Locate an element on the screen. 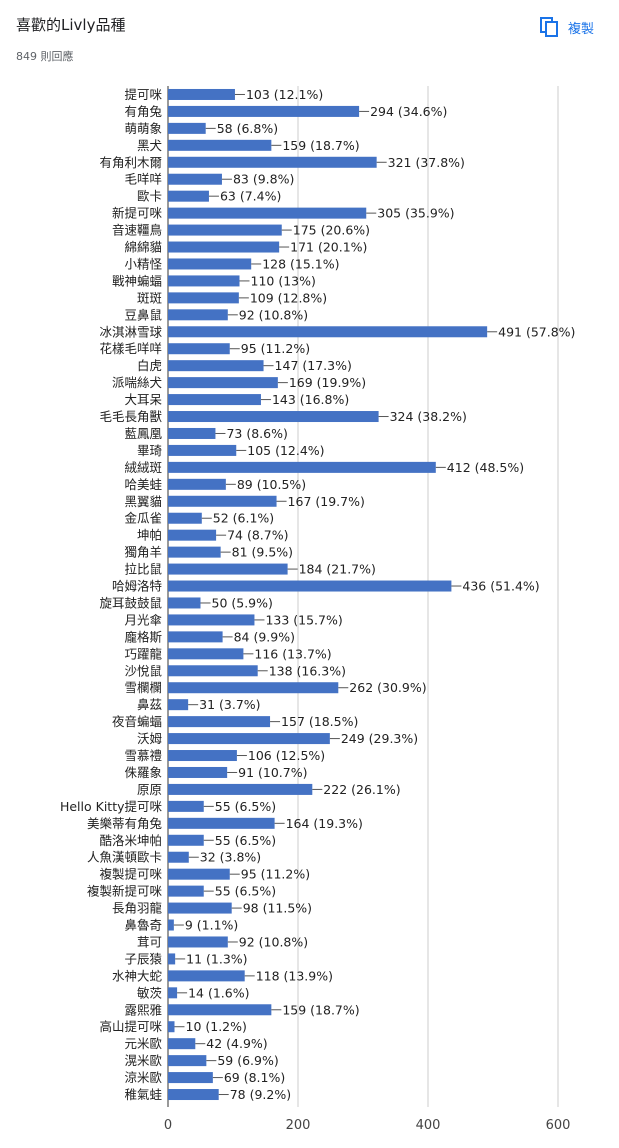 The image size is (619, 1148). value-label: 118 (13.9%) is located at coordinates (294, 975).